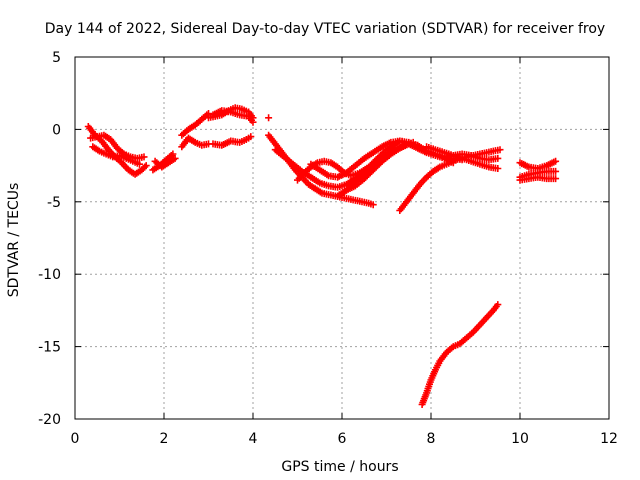  What do you see at coordinates (520, 439) in the screenshot?
I see `x-tick-label: 10` at bounding box center [520, 439].